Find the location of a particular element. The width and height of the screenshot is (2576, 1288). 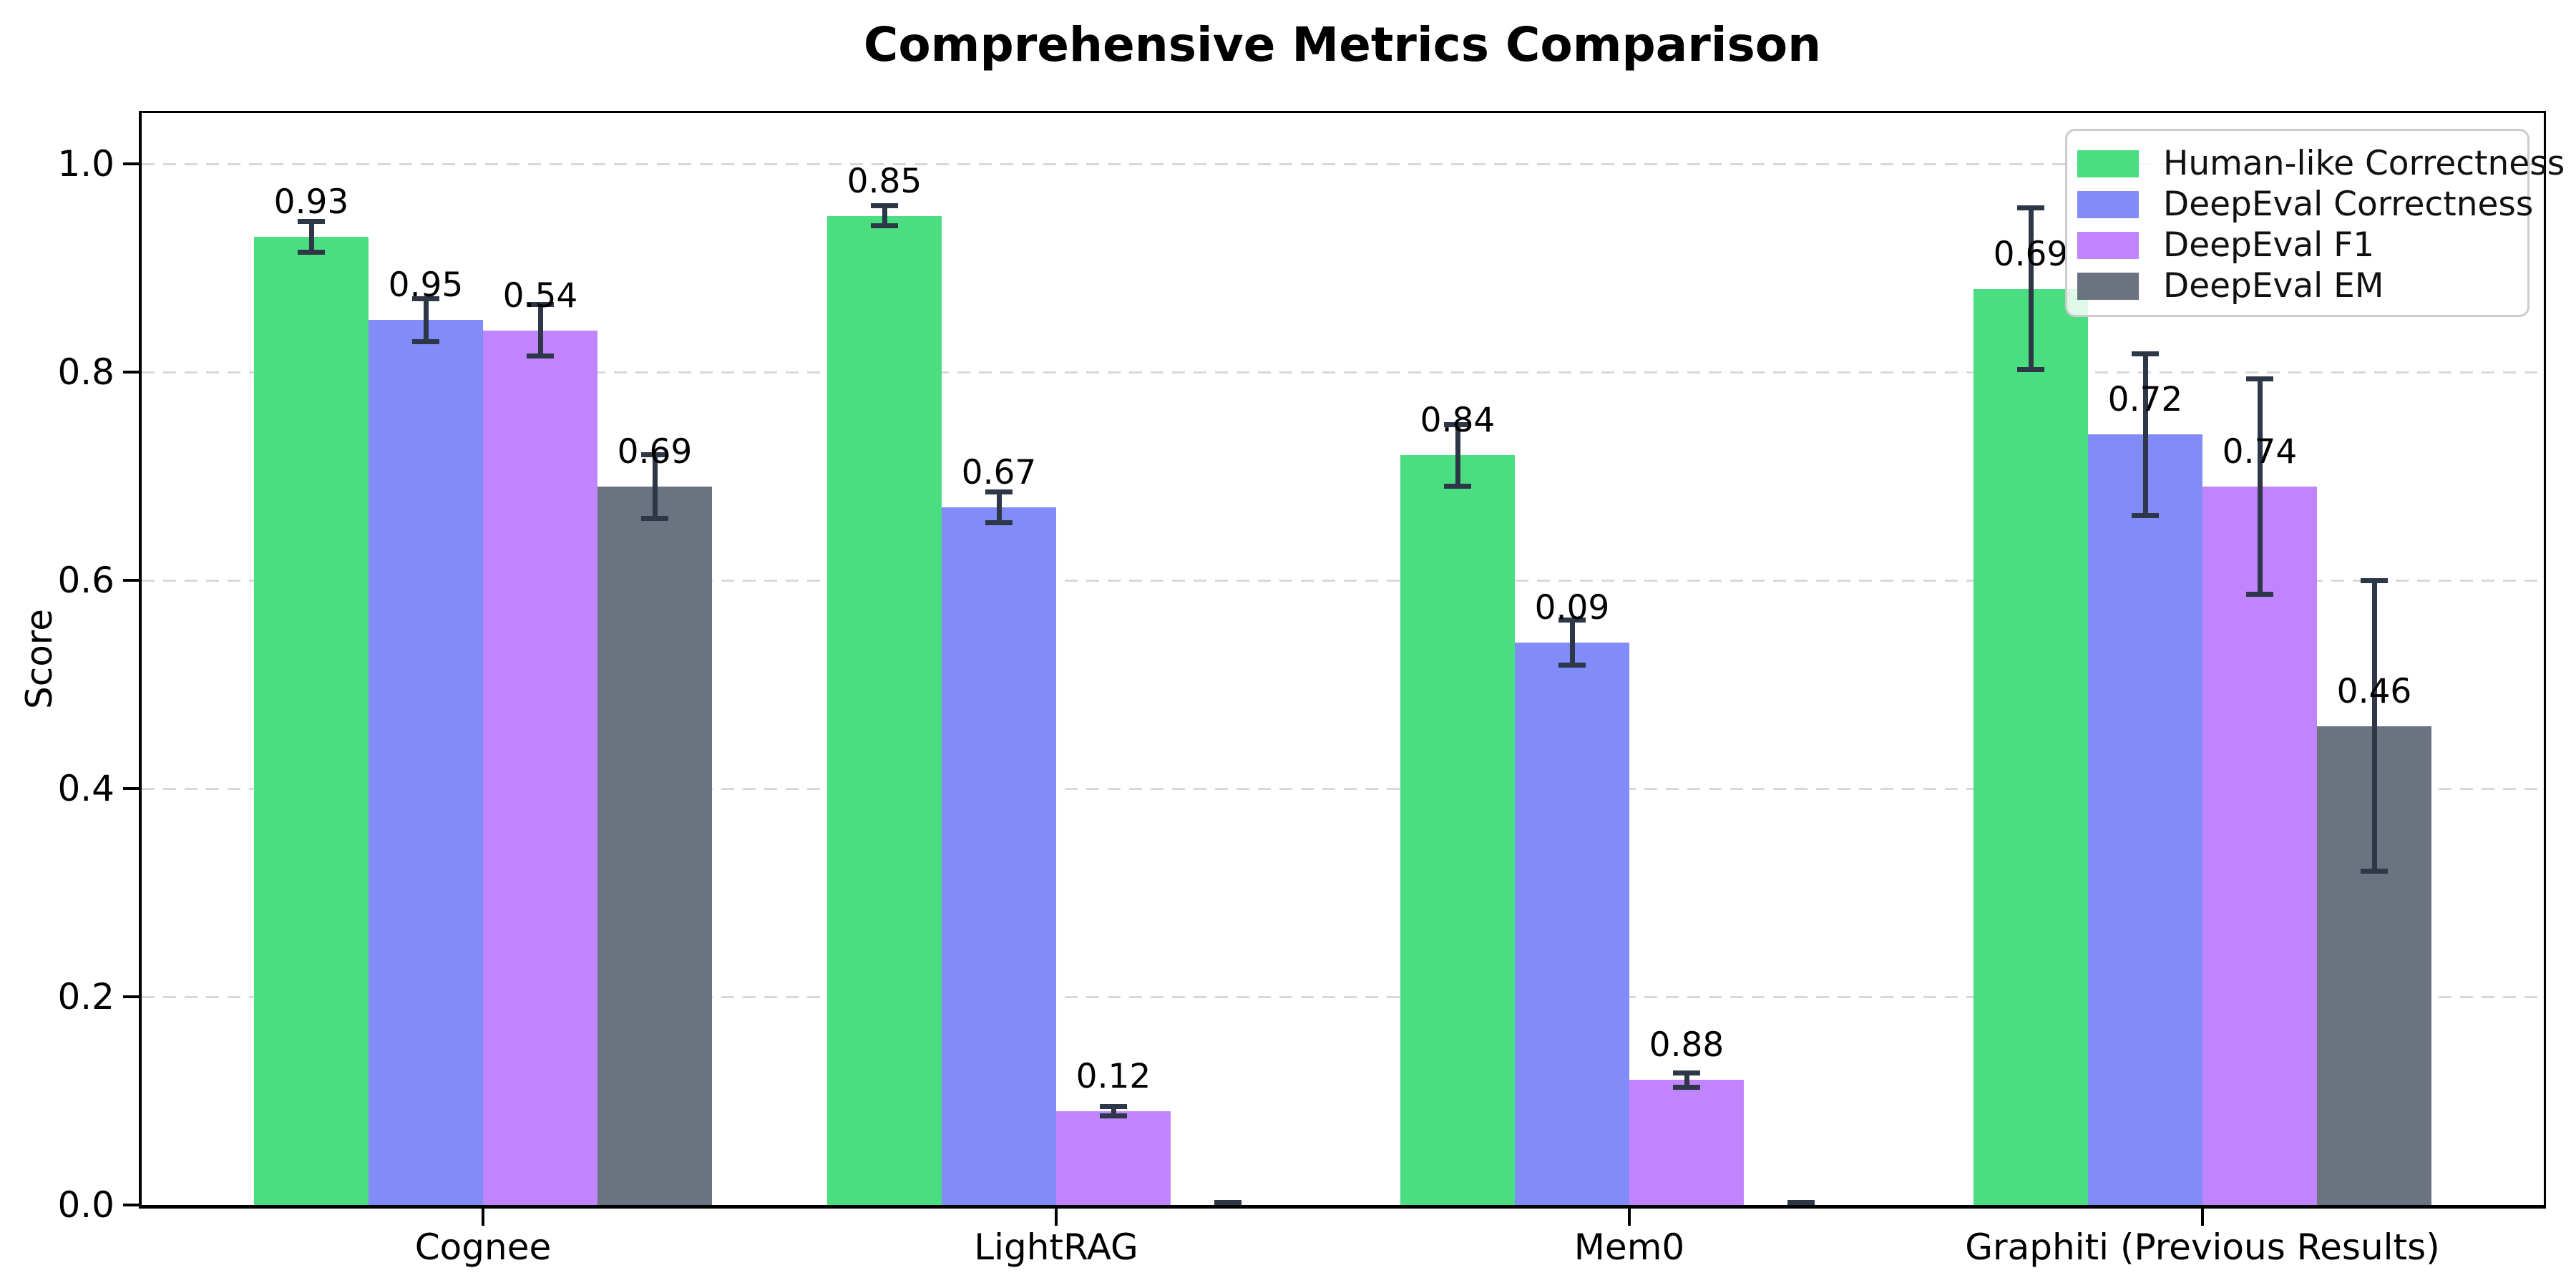

legend-item: Human-like Correctness is located at coordinates (2321, 163).